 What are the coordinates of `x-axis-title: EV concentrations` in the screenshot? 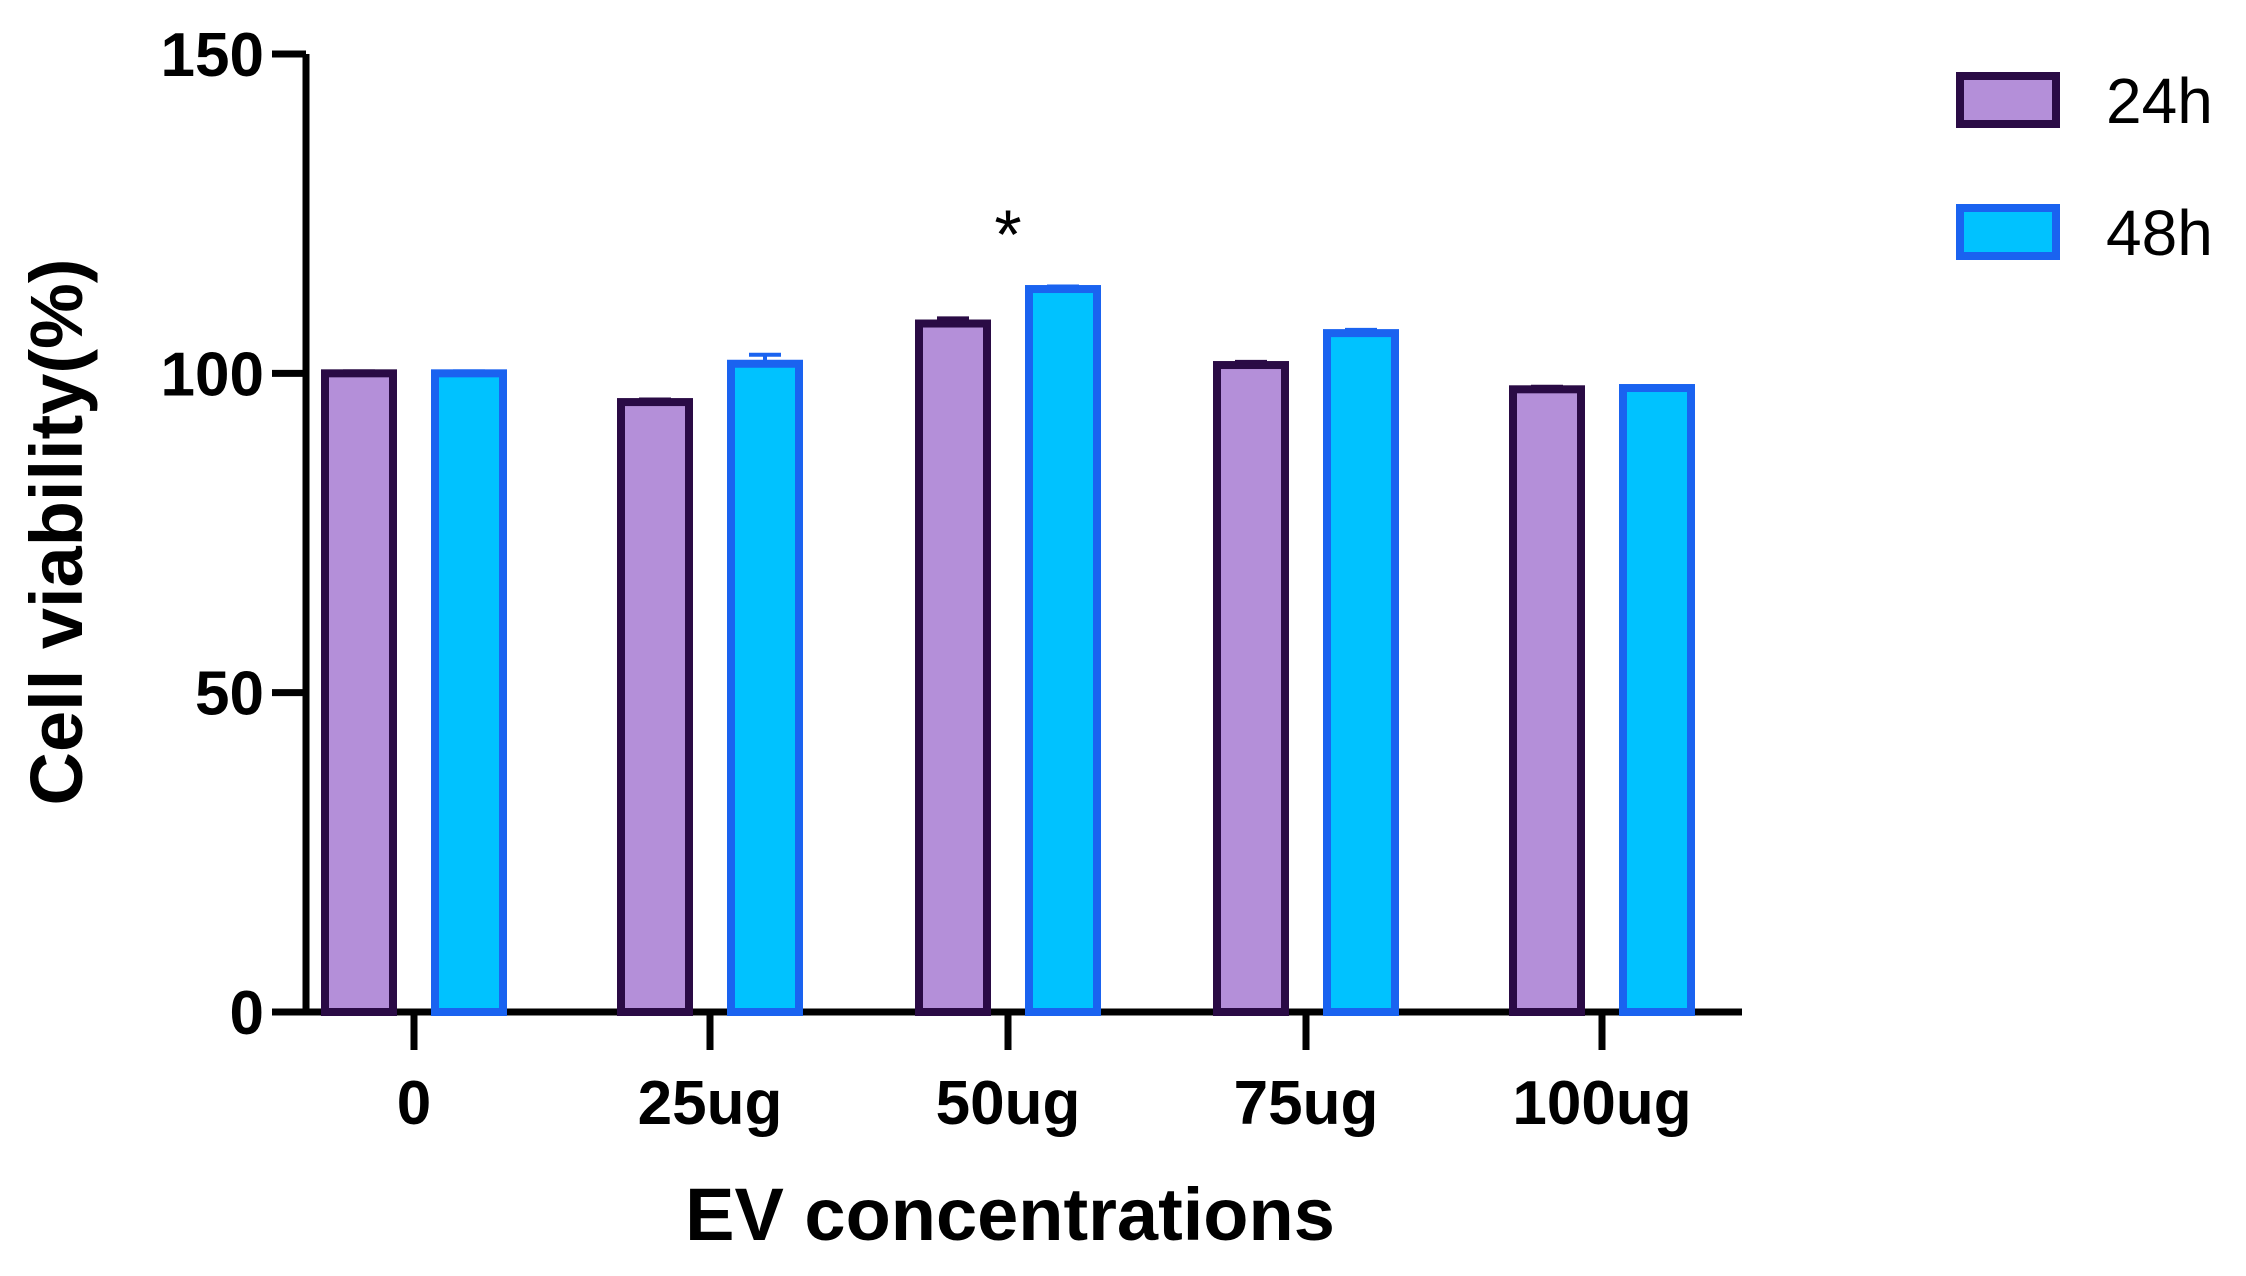 It's located at (1010, 1214).